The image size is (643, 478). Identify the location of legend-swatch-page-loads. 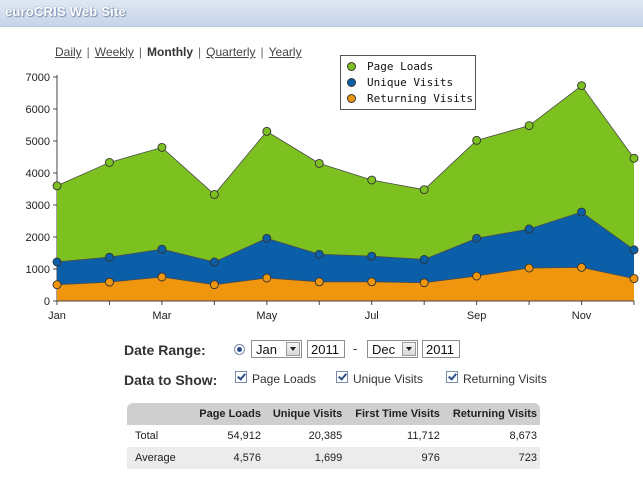
(351, 66).